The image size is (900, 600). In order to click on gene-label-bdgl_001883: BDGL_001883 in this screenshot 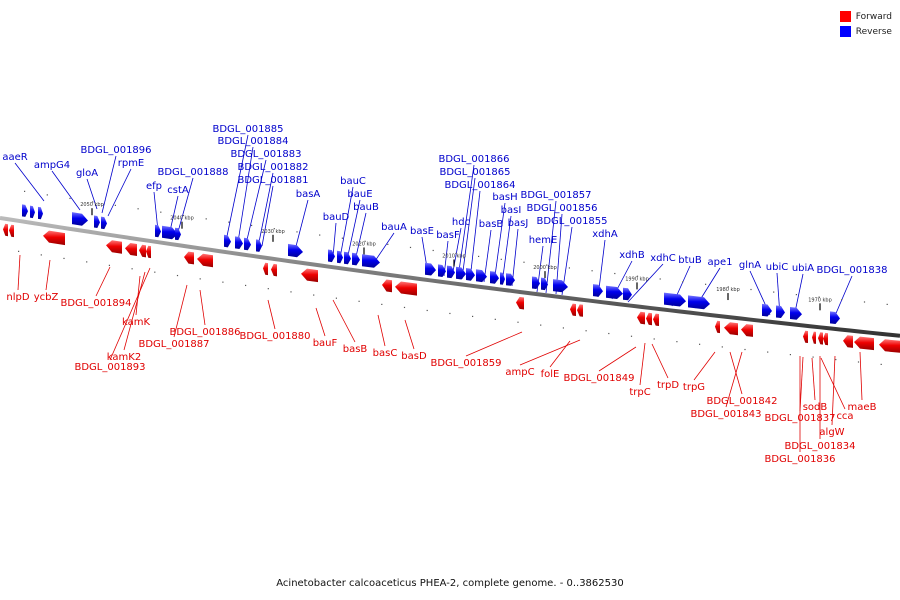, I will do `click(265, 154)`.